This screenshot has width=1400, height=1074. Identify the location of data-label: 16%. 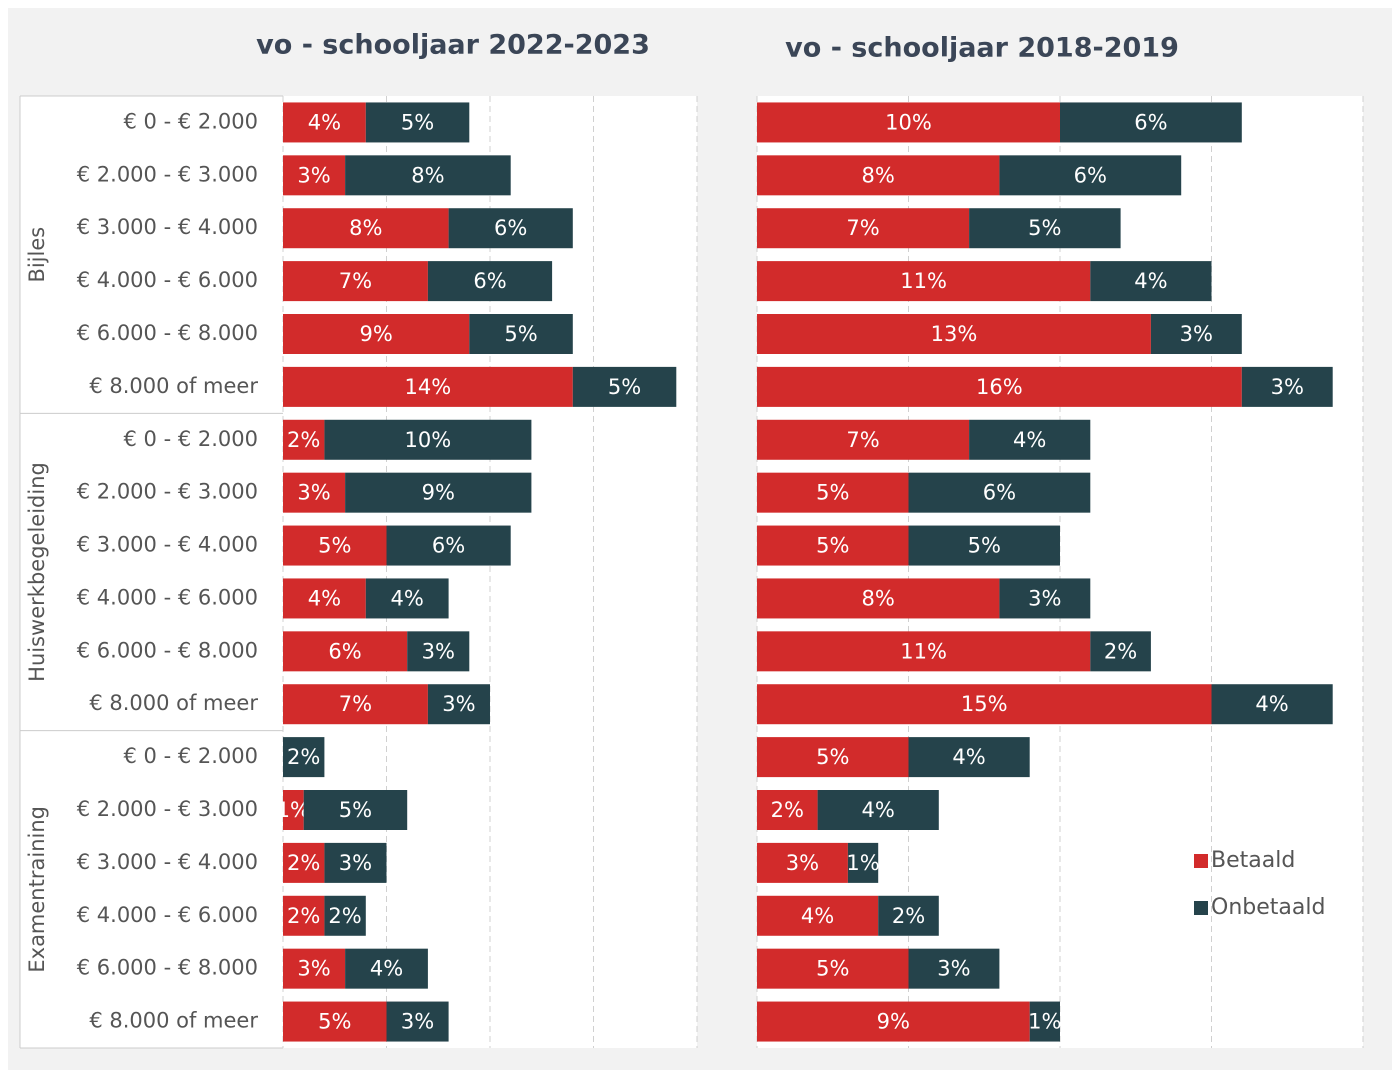
(999, 387).